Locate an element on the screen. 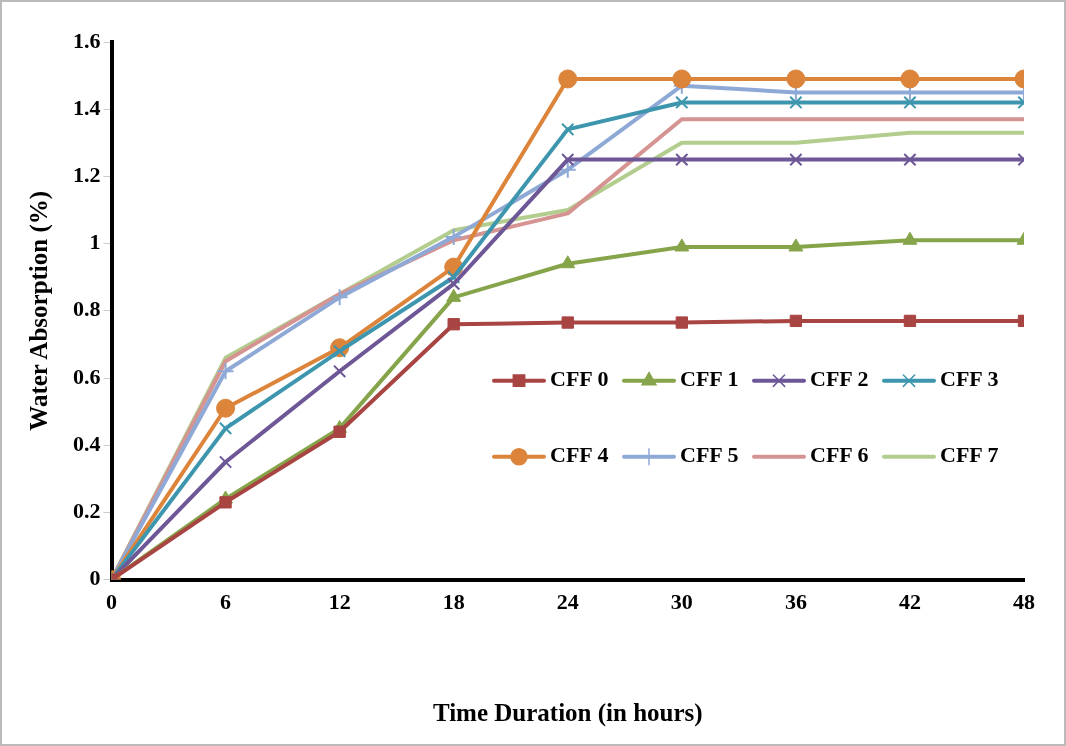 This screenshot has width=1066, height=746. y-axis-title: Water Absorption (%) is located at coordinates (39, 310).